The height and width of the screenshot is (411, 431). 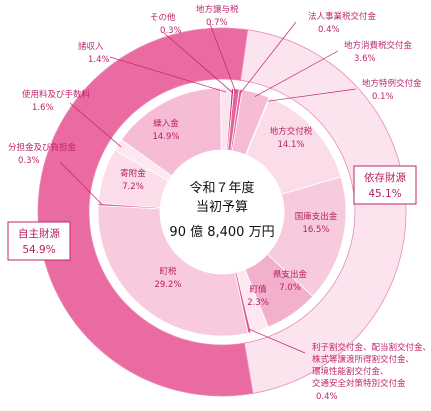 What do you see at coordinates (329, 30) in the screenshot?
I see `slice-pct-0: 0.4%` at bounding box center [329, 30].